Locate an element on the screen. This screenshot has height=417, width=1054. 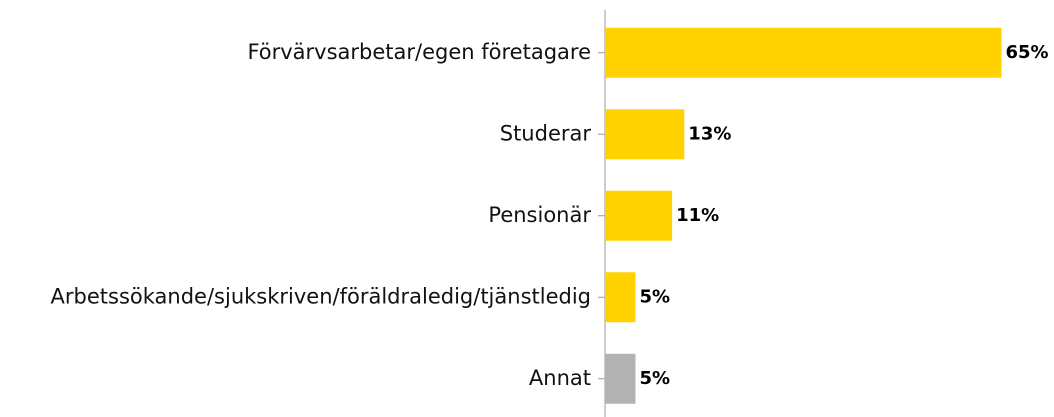
category-label: Annat is located at coordinates (560, 378).